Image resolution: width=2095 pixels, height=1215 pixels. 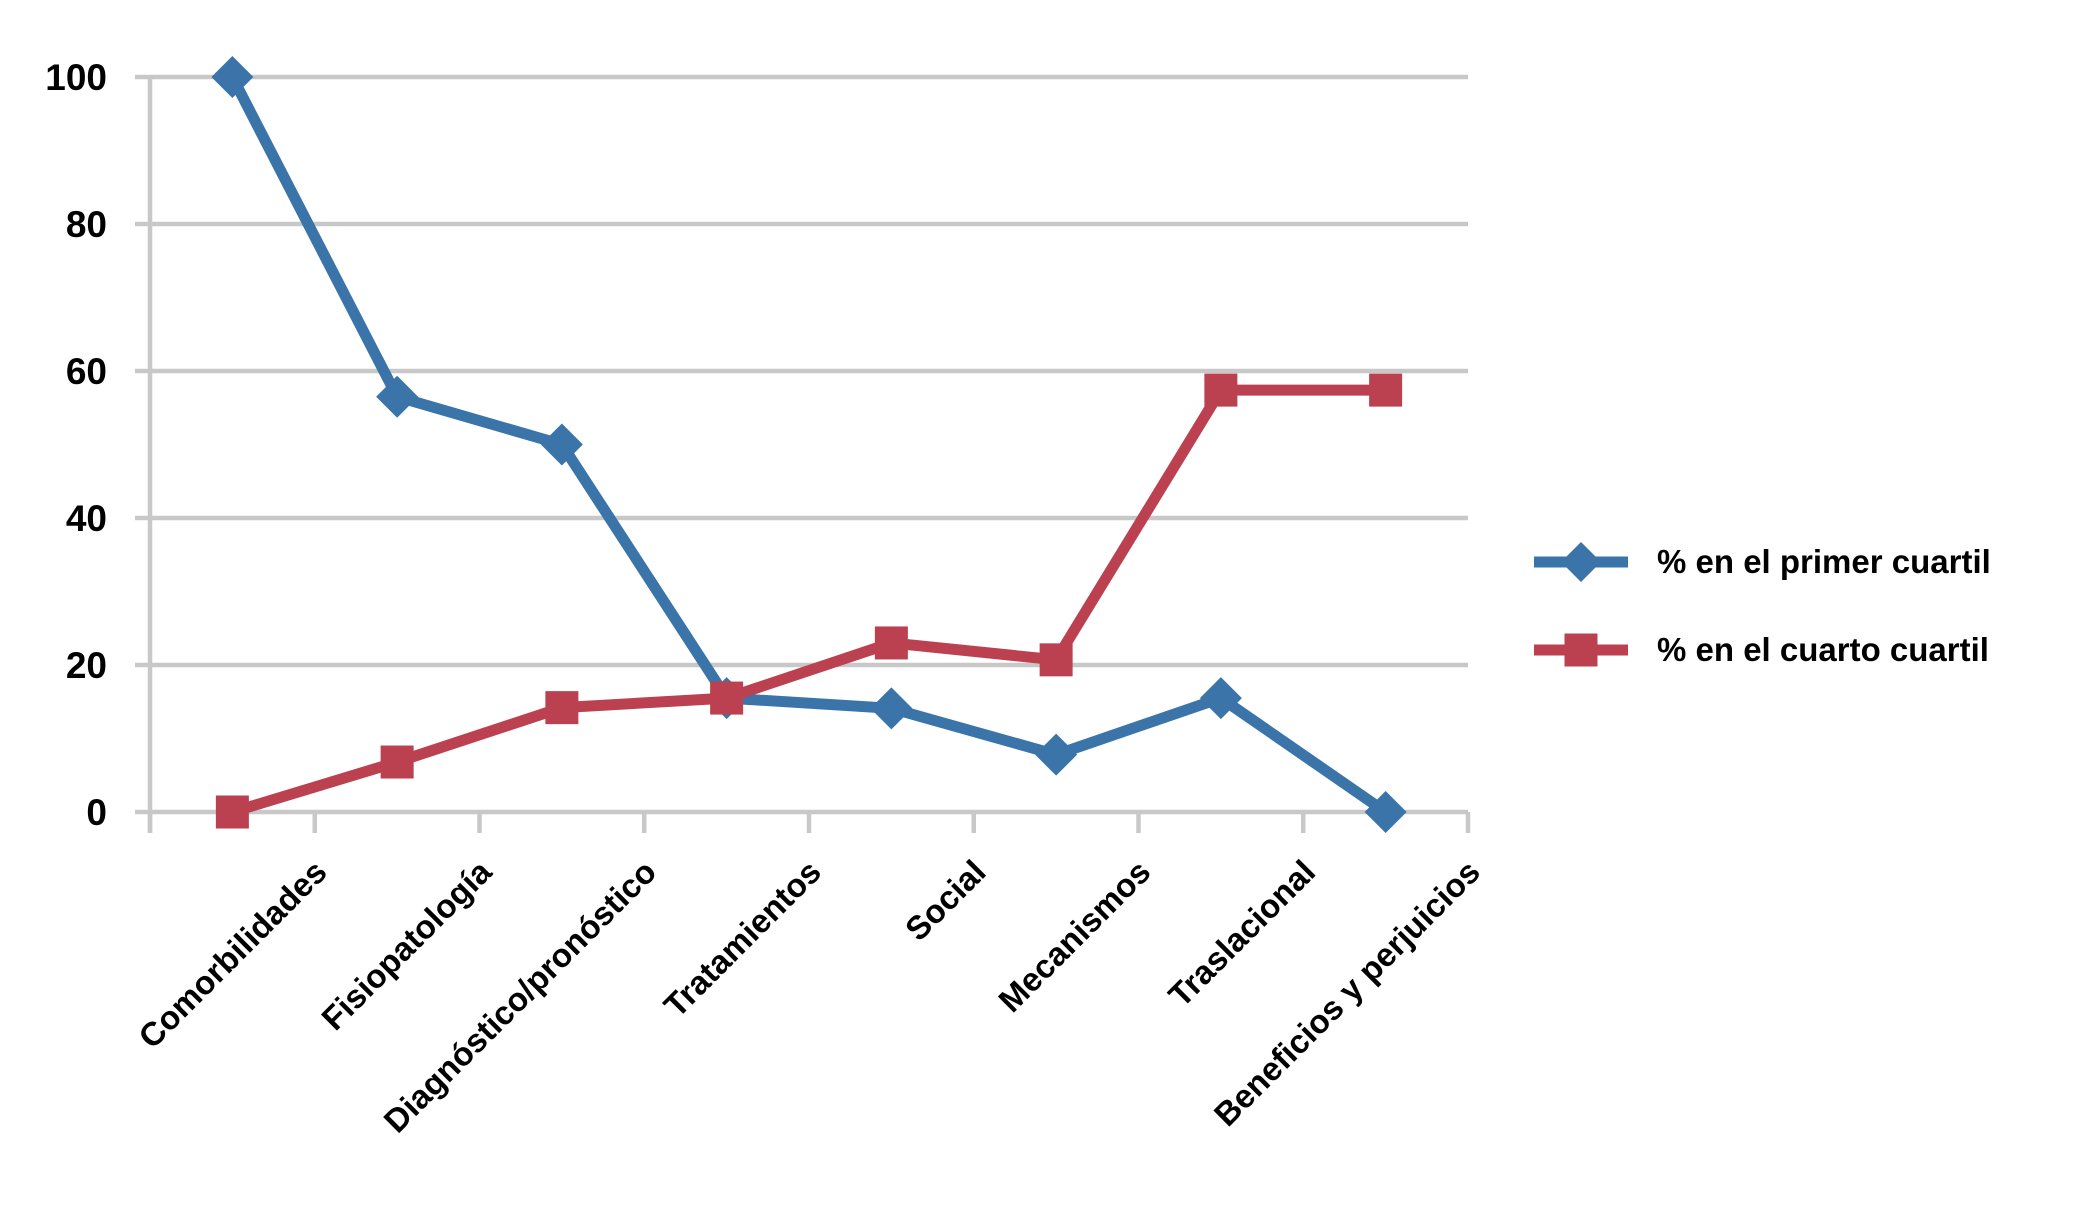 I want to click on x-category-label: Tratamientos, so click(x=742, y=938).